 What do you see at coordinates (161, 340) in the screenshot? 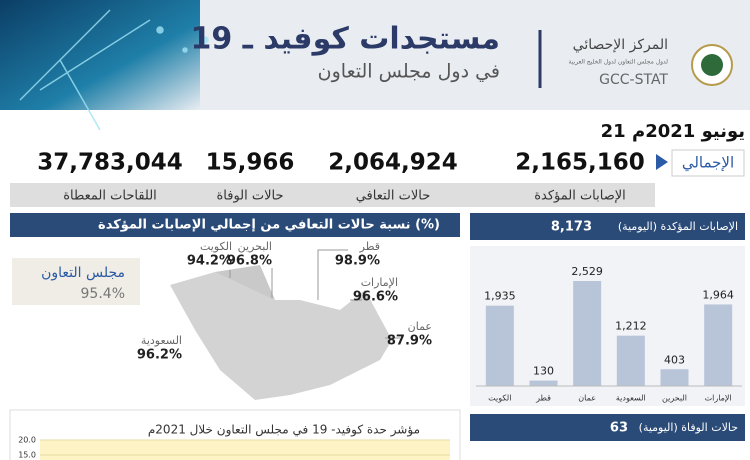
I see `country-name: السعودية` at bounding box center [161, 340].